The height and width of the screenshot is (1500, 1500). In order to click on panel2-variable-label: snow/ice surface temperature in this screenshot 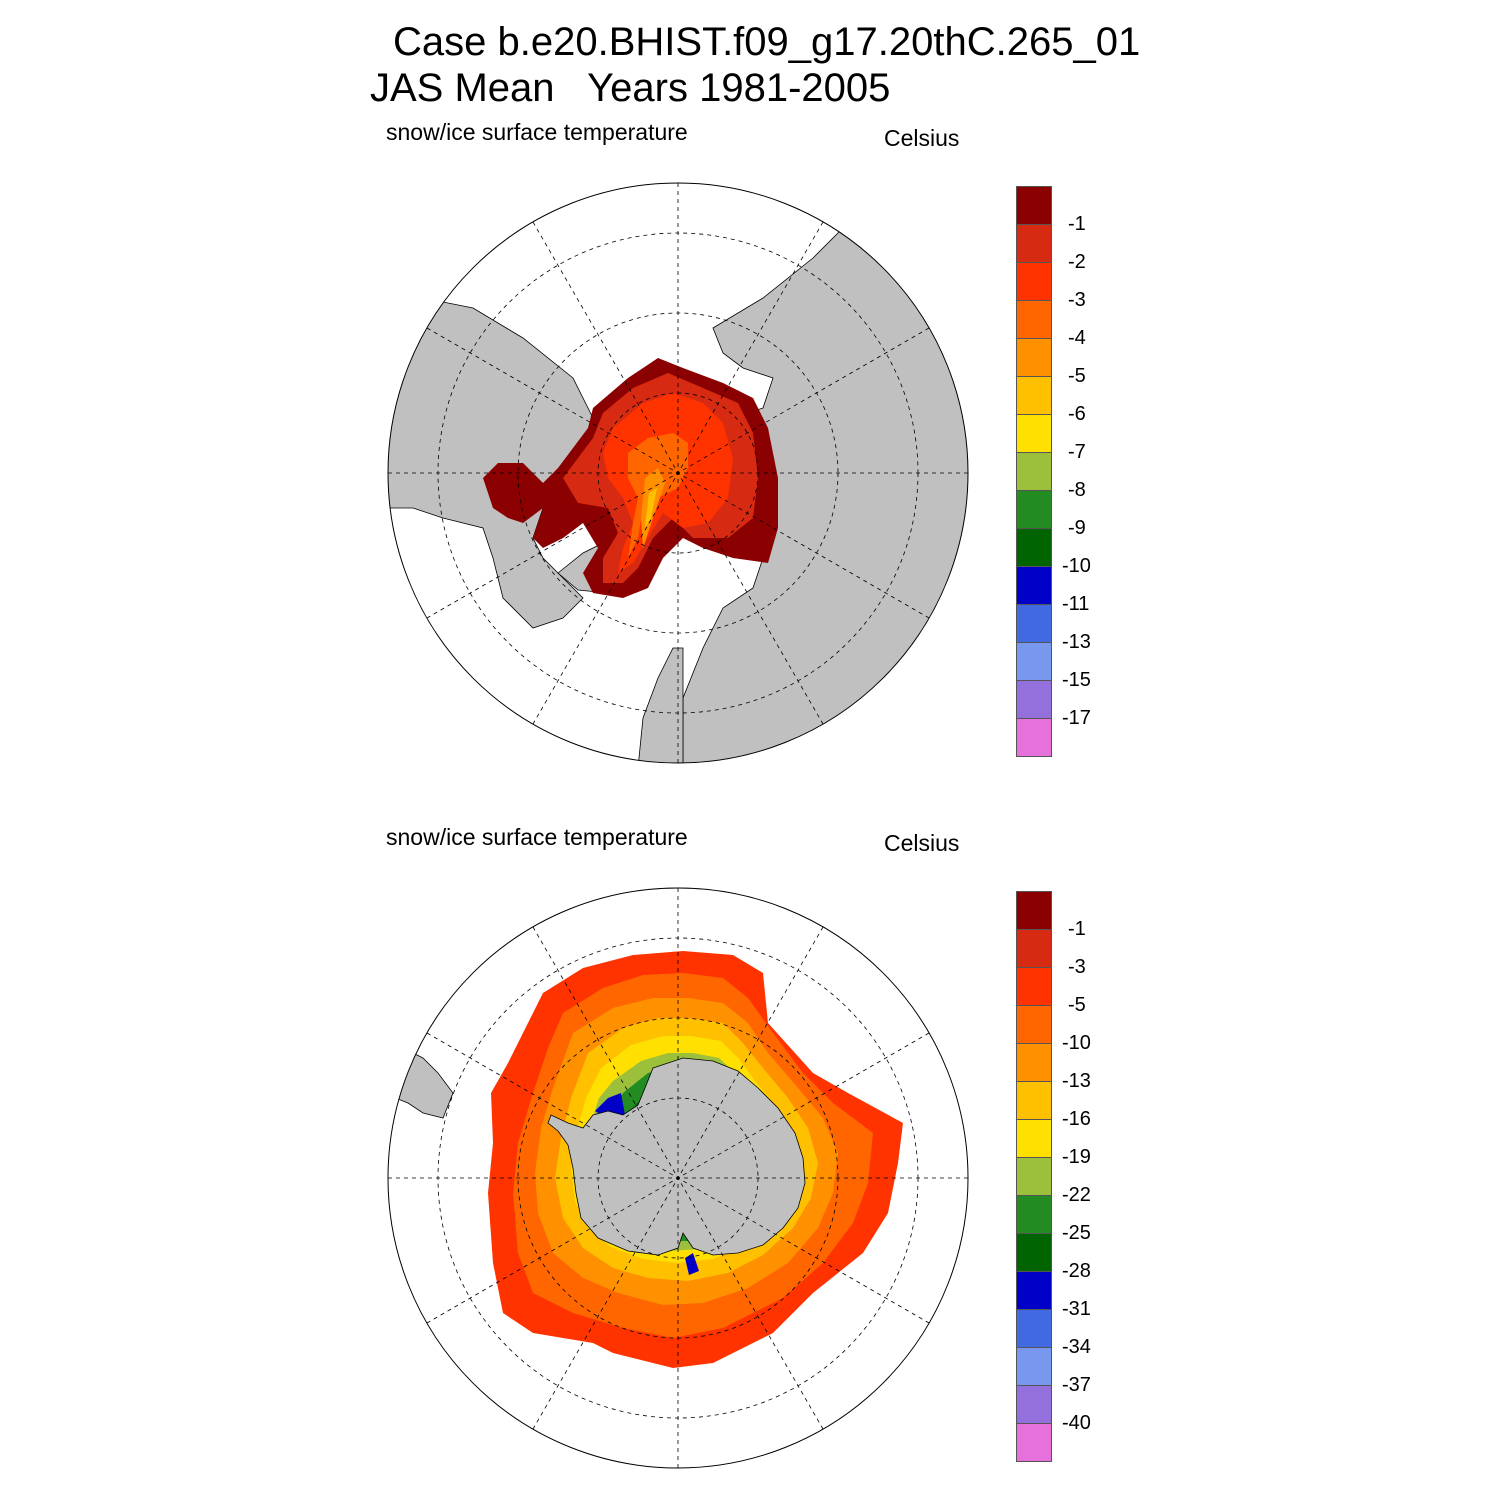, I will do `click(537, 837)`.